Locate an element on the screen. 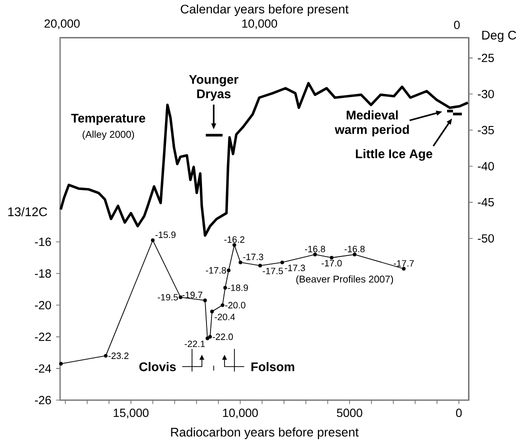 This screenshot has width=521, height=443. x2-axis-title: Calendar years before present is located at coordinates (264, 10).